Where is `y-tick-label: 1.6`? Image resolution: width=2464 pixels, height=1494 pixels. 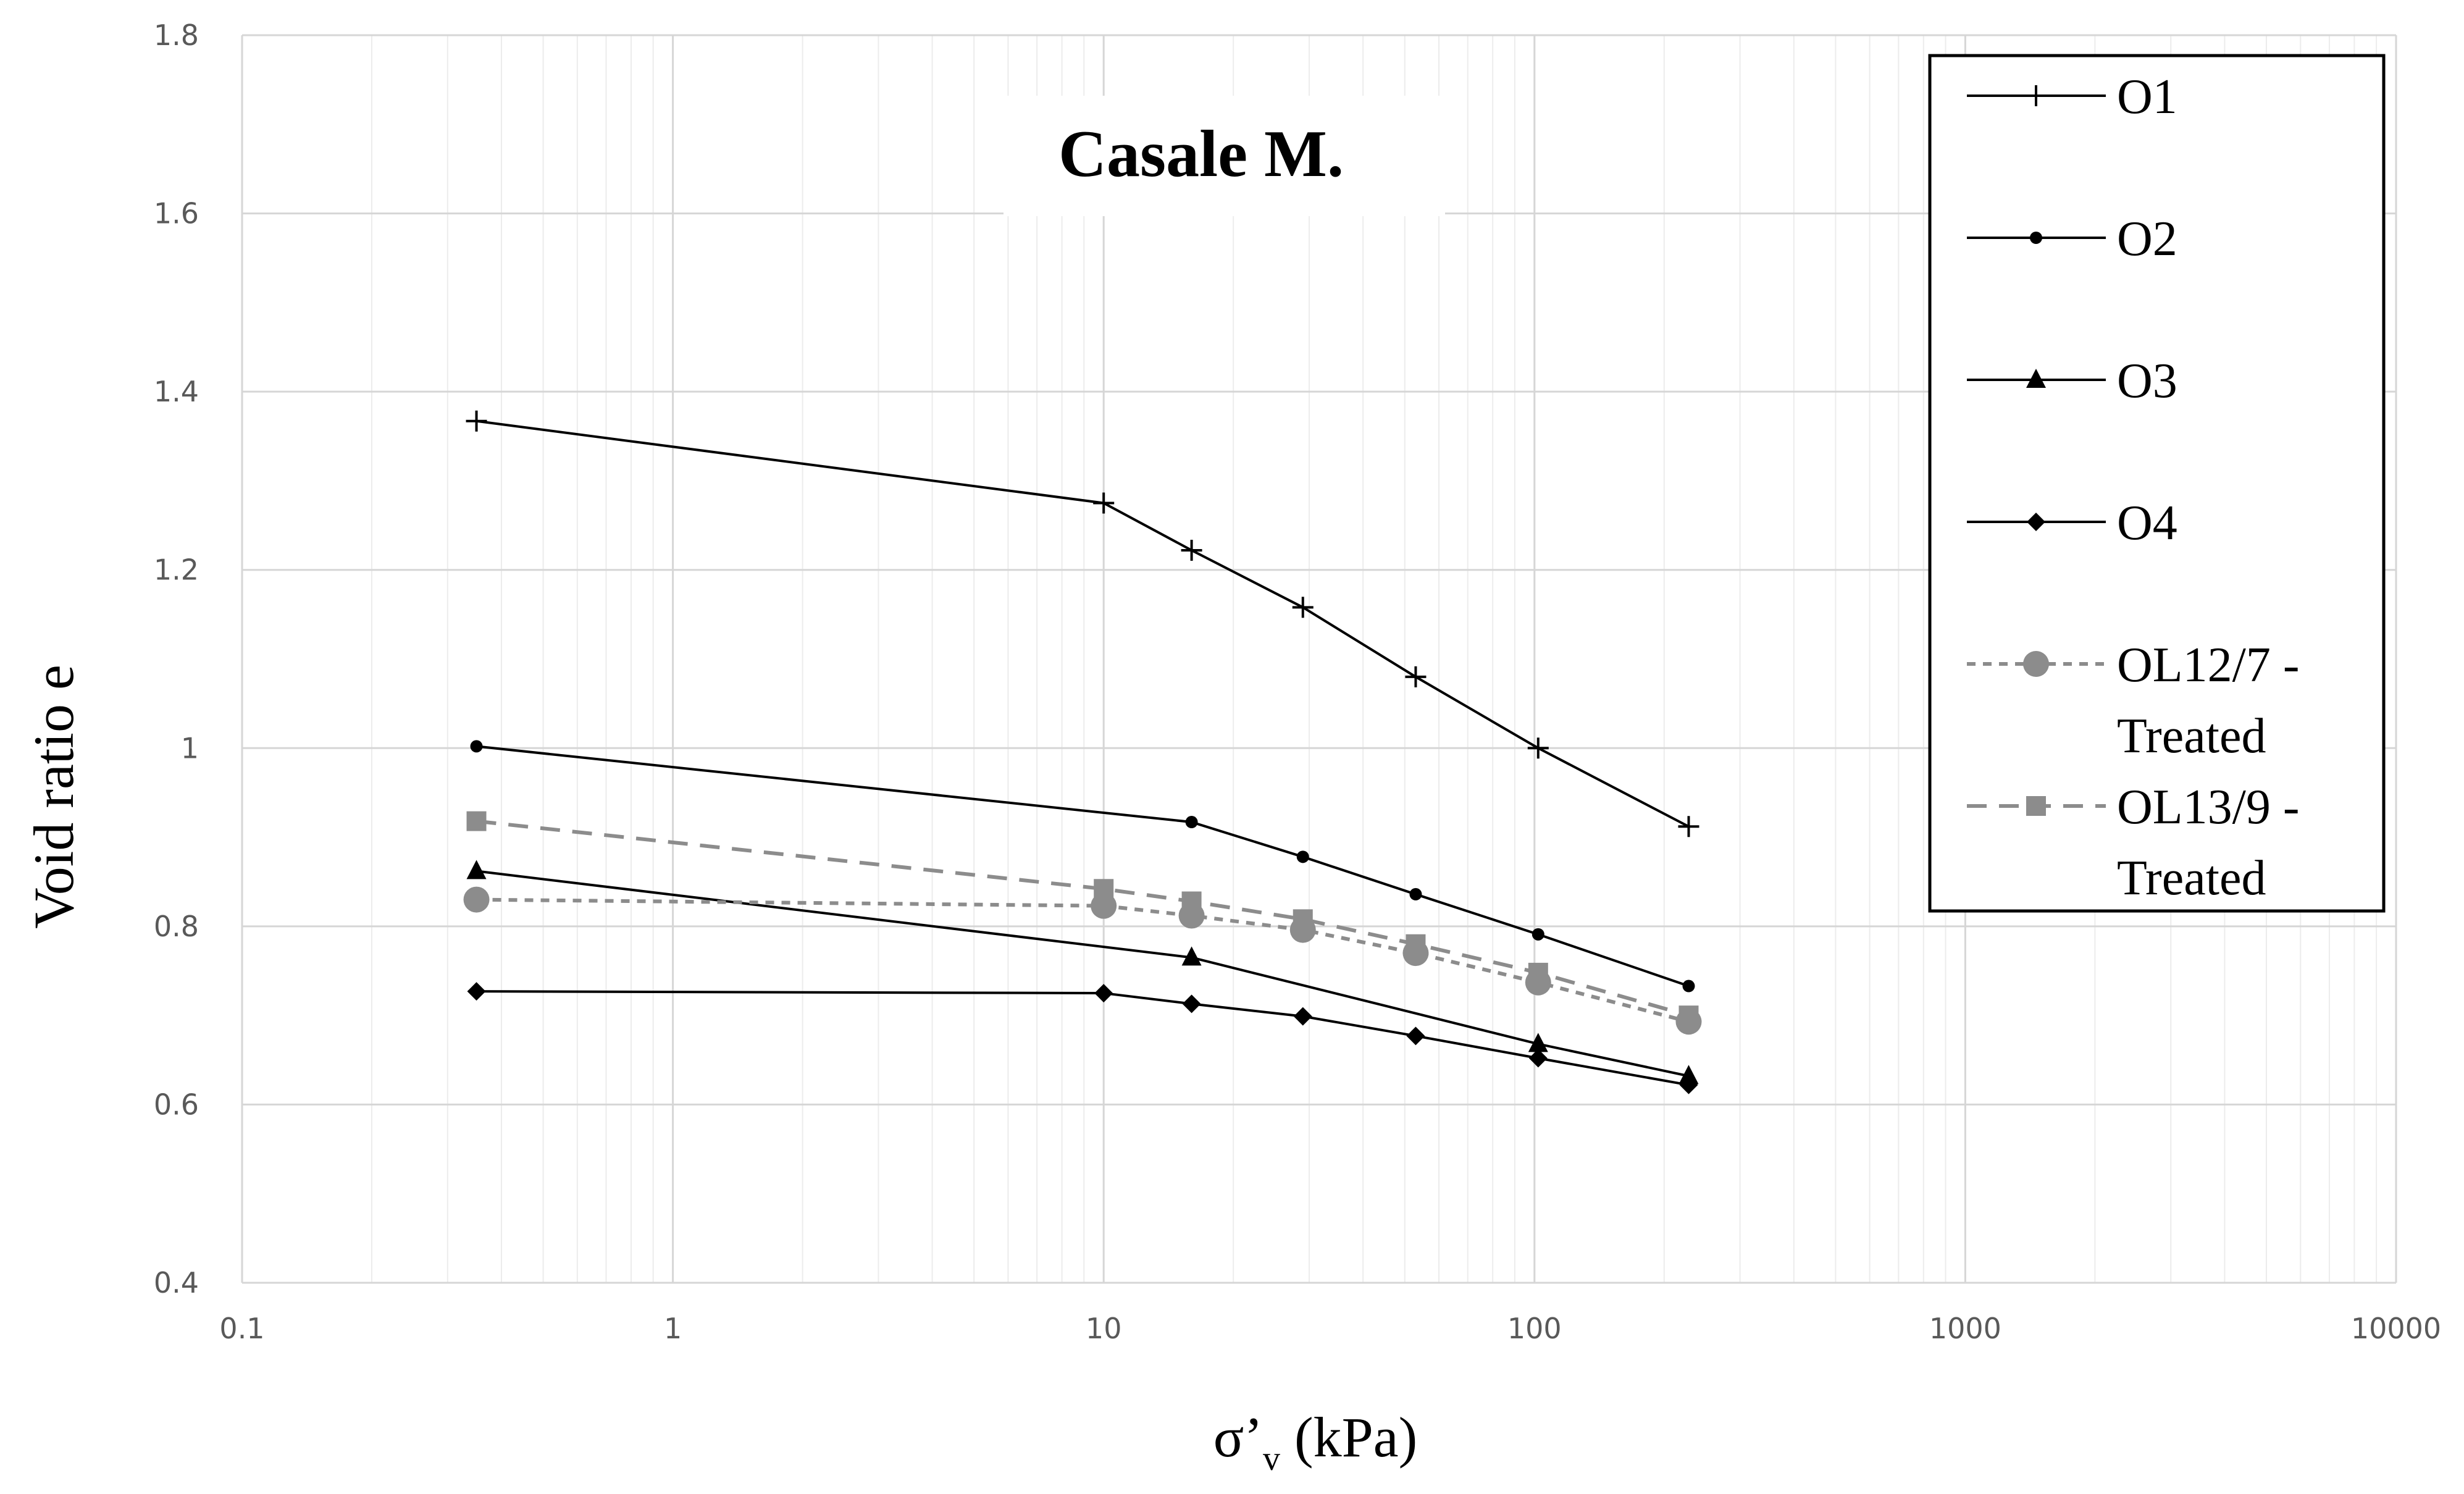
y-tick-label: 1.6 is located at coordinates (177, 213).